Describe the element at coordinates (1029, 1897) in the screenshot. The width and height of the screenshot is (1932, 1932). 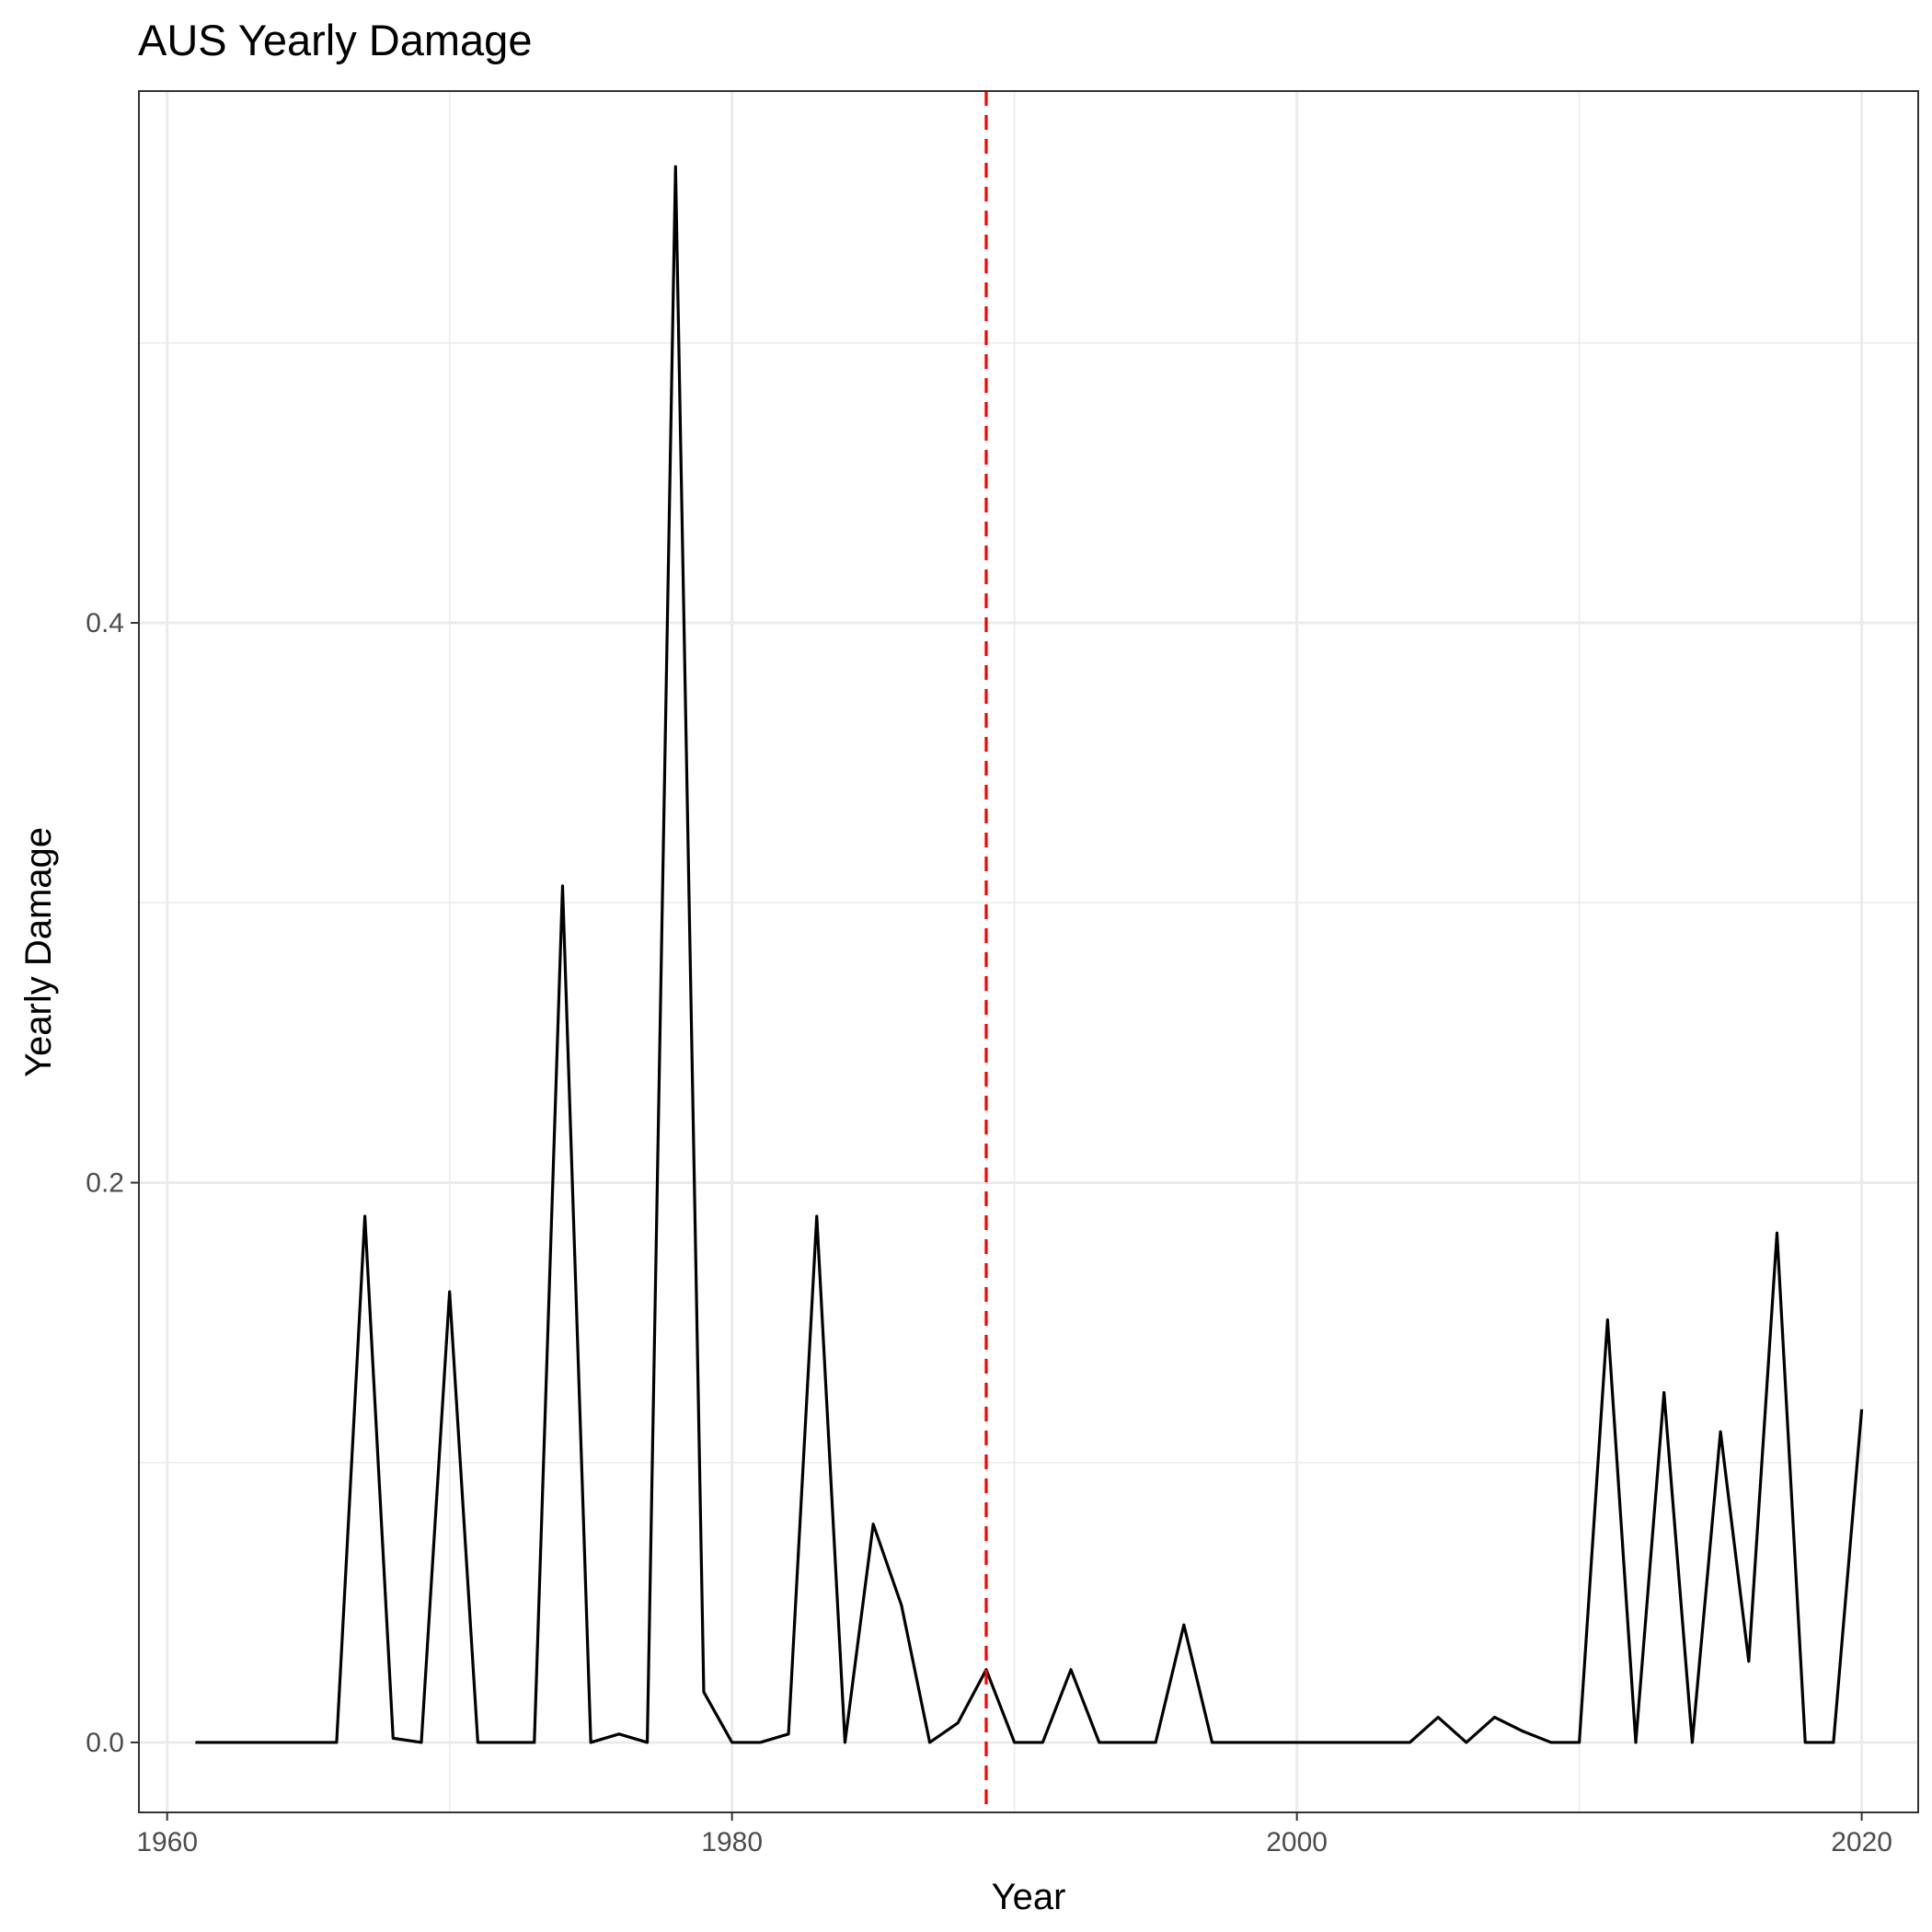
I see `x-axis-title: Year` at that location.